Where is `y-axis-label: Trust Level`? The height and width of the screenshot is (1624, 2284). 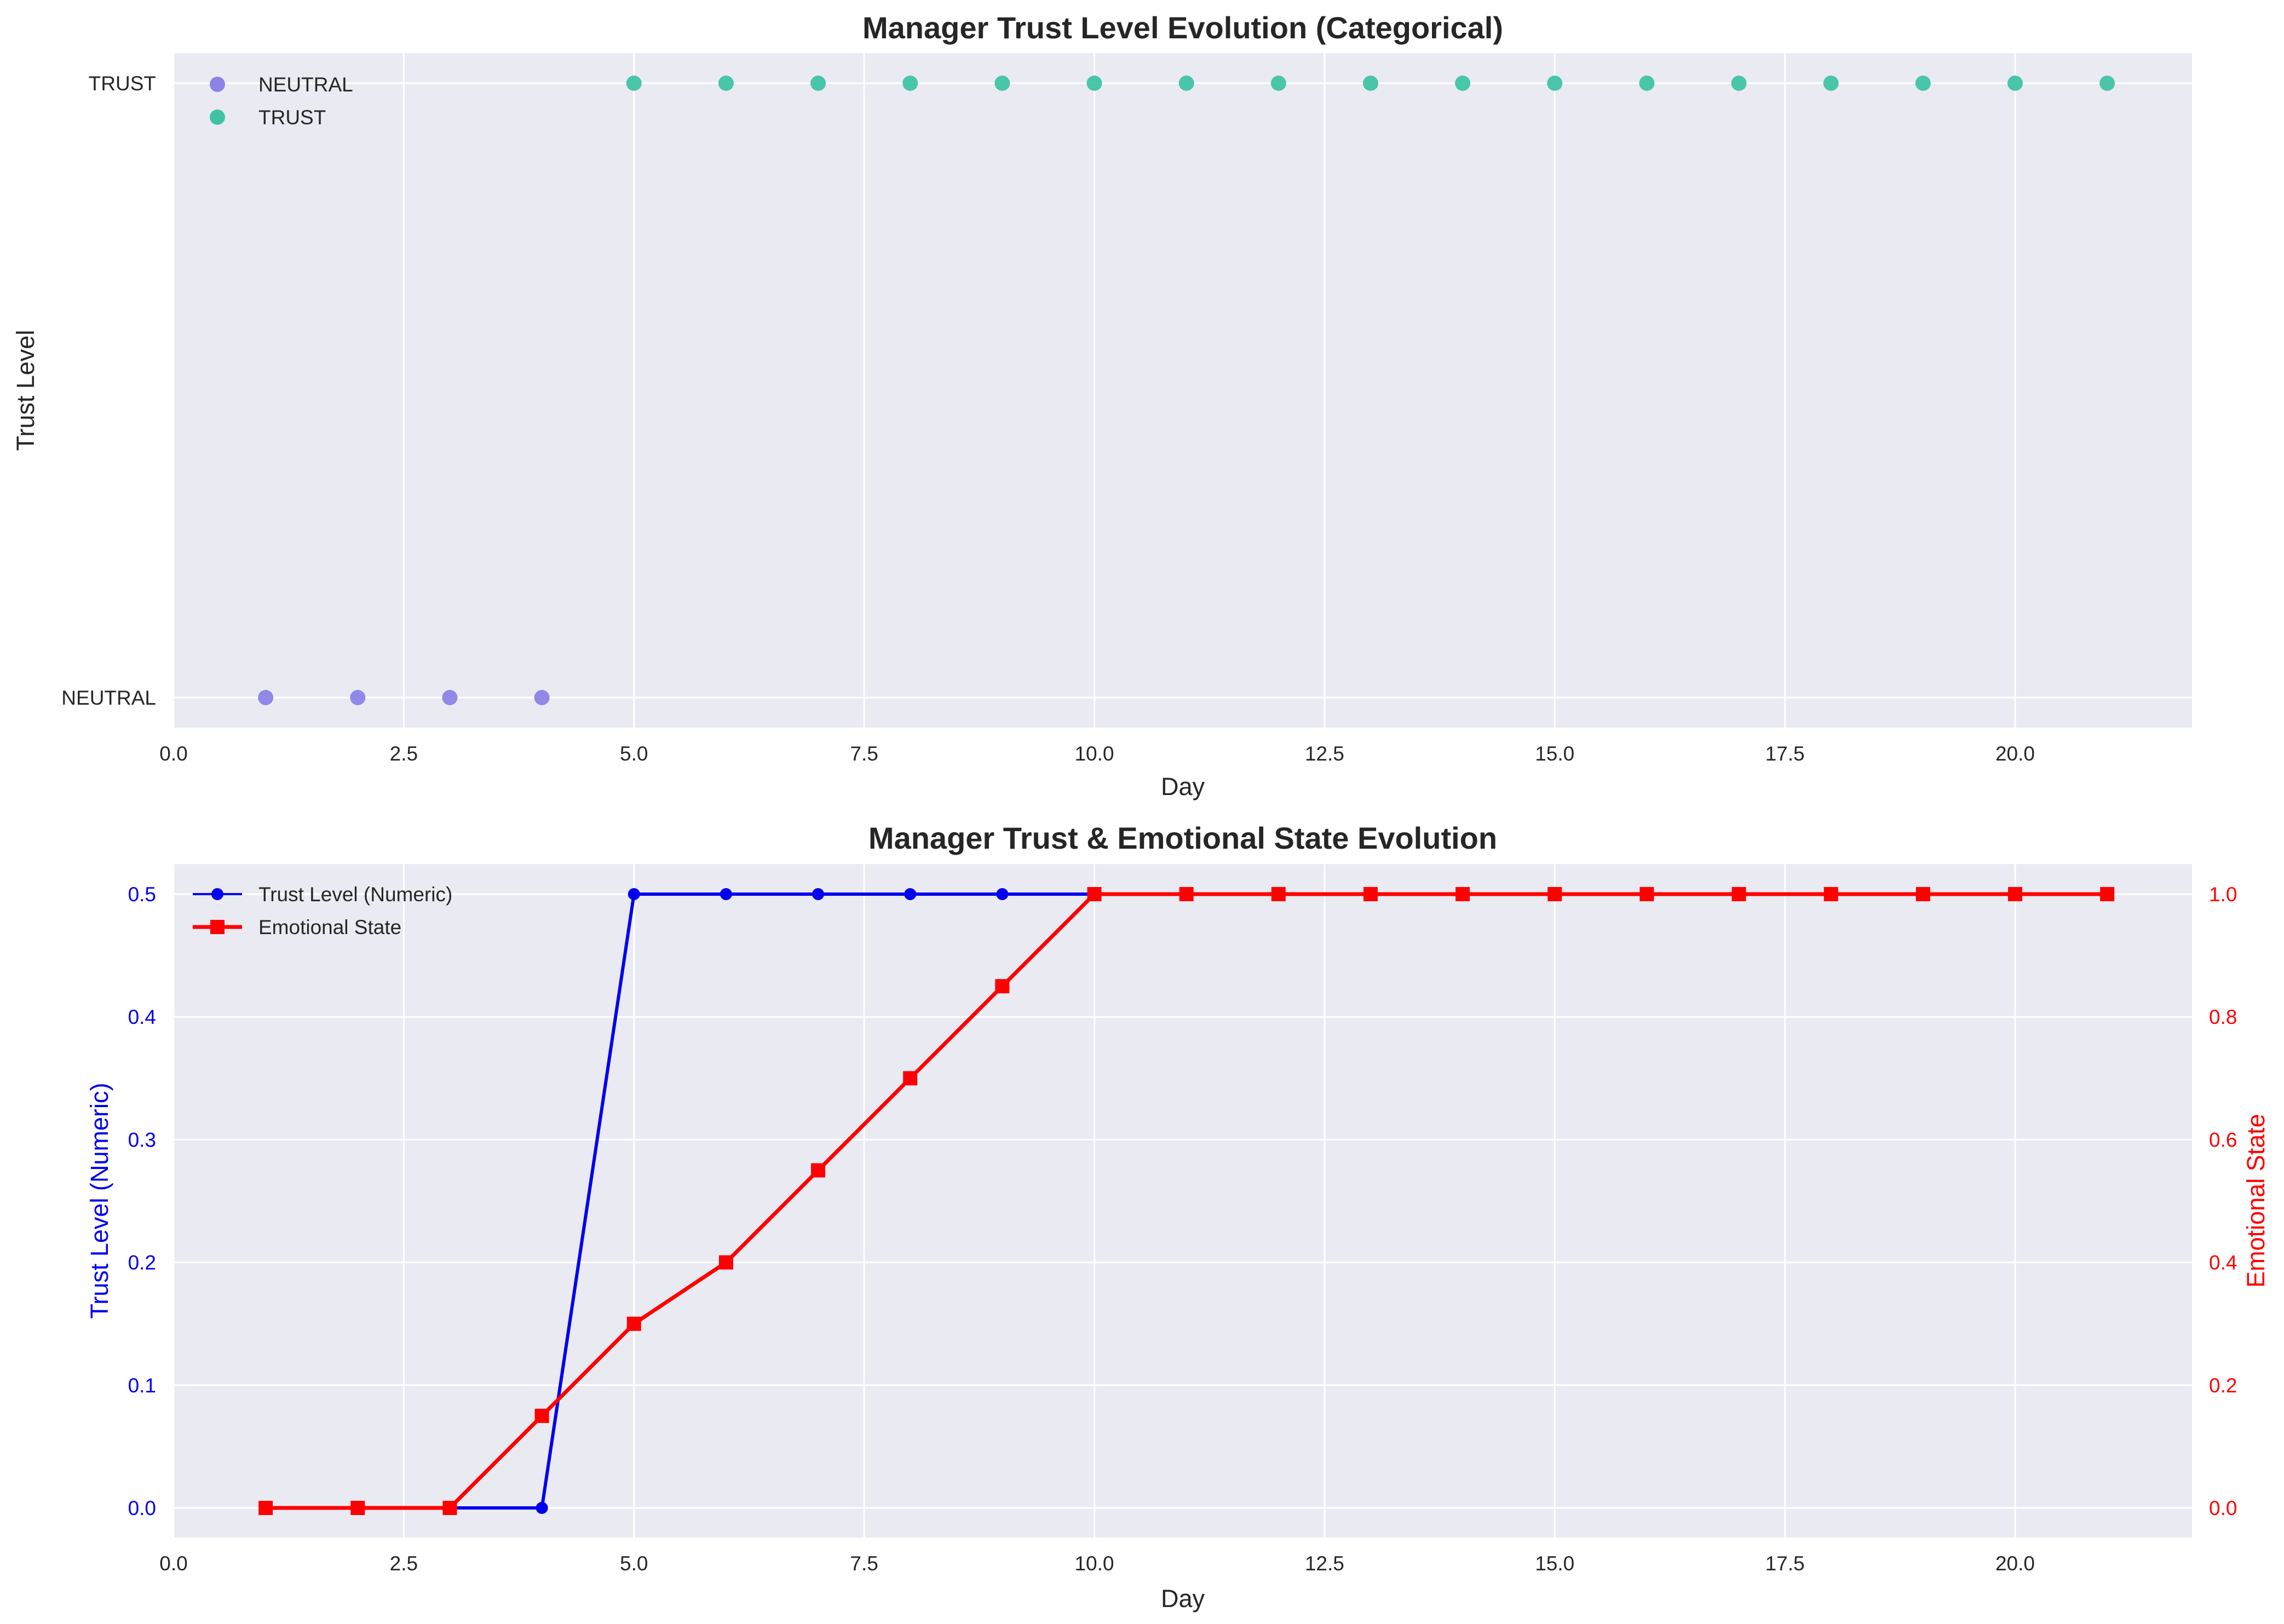 y-axis-label: Trust Level is located at coordinates (25, 391).